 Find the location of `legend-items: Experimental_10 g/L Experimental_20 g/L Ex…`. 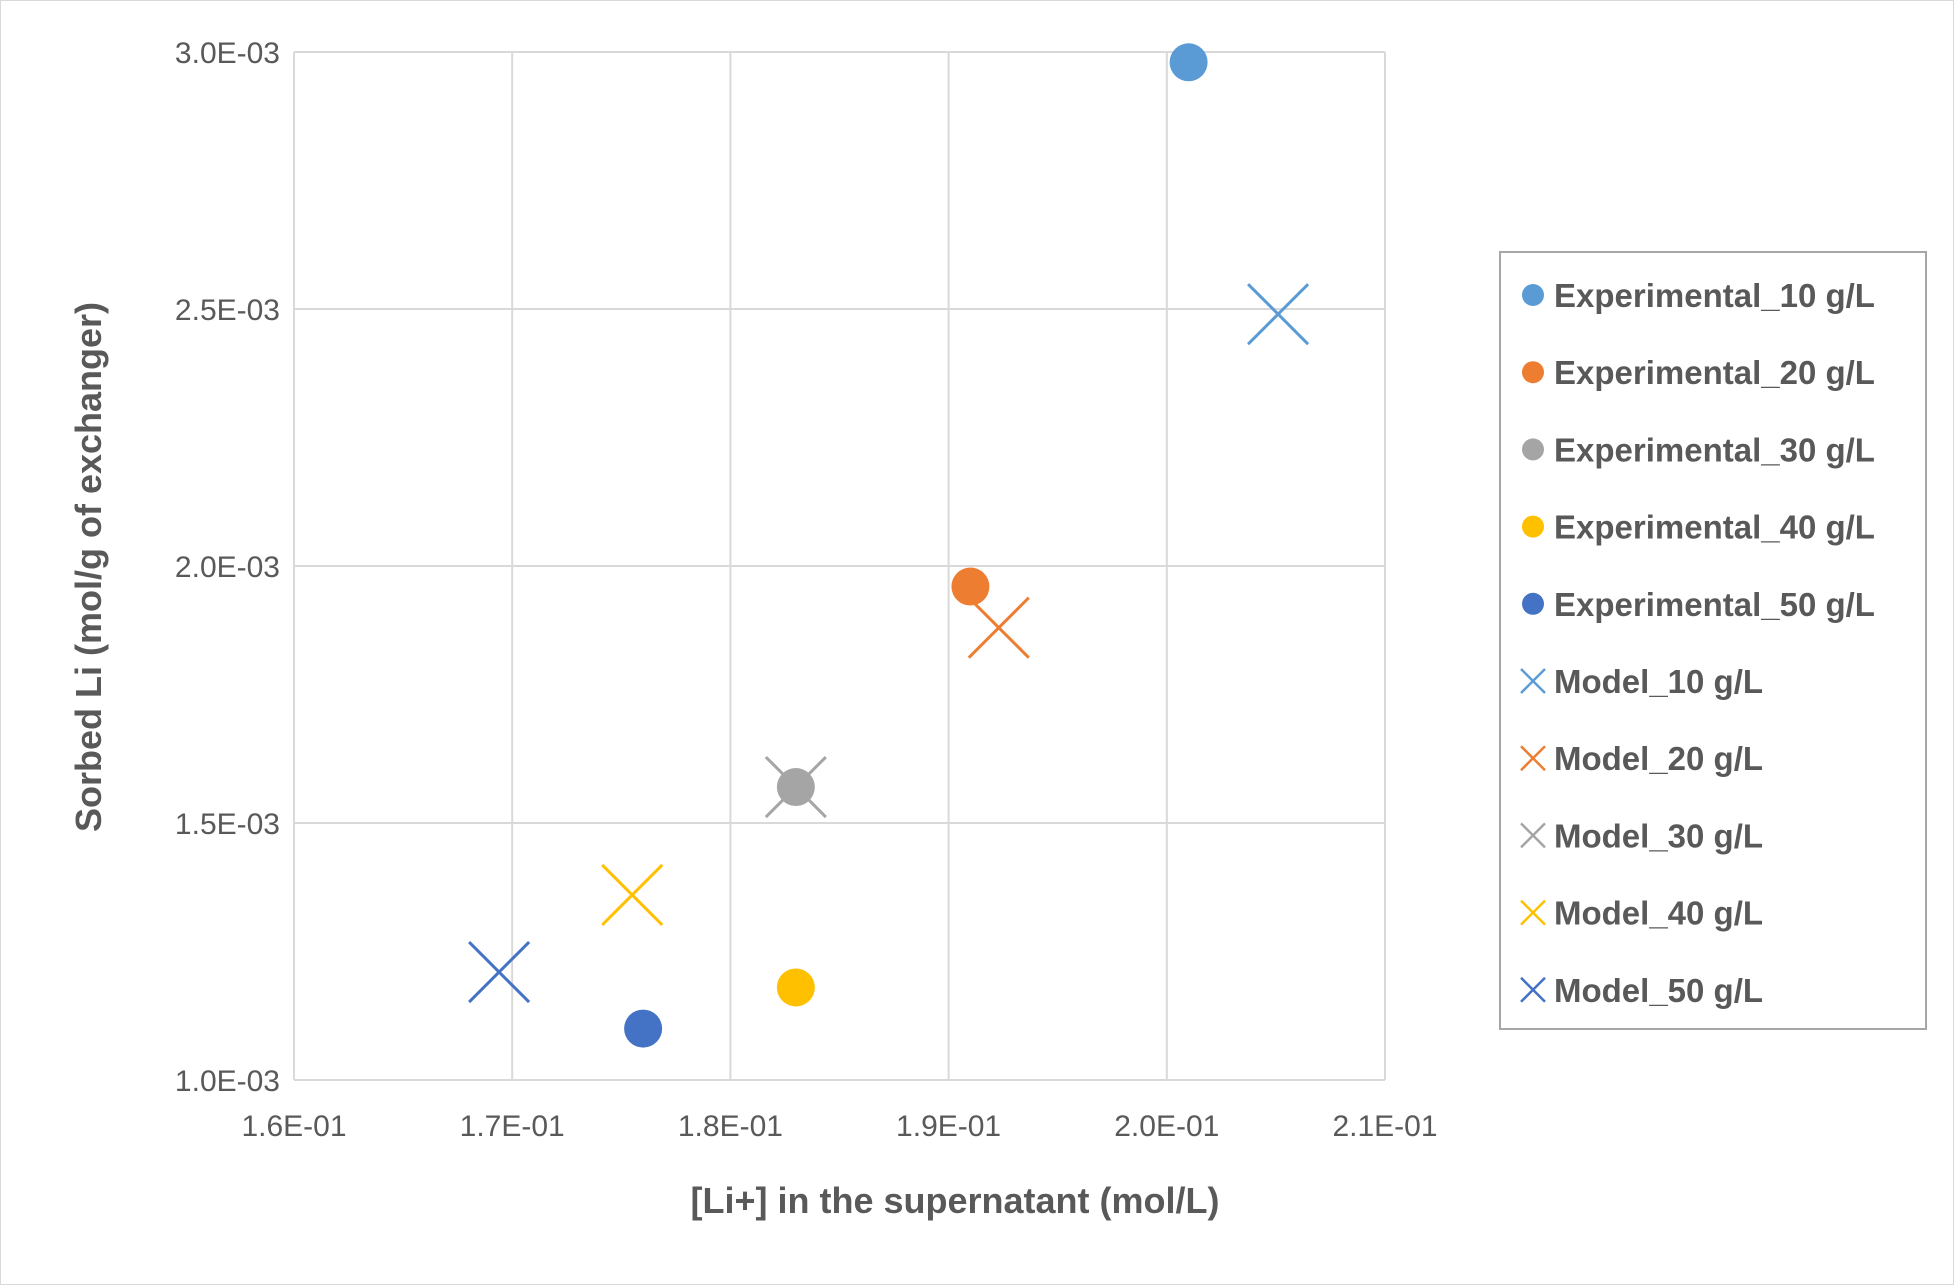

legend-items: Experimental_10 g/L Experimental_20 g/L Ex… is located at coordinates (1697, 643).